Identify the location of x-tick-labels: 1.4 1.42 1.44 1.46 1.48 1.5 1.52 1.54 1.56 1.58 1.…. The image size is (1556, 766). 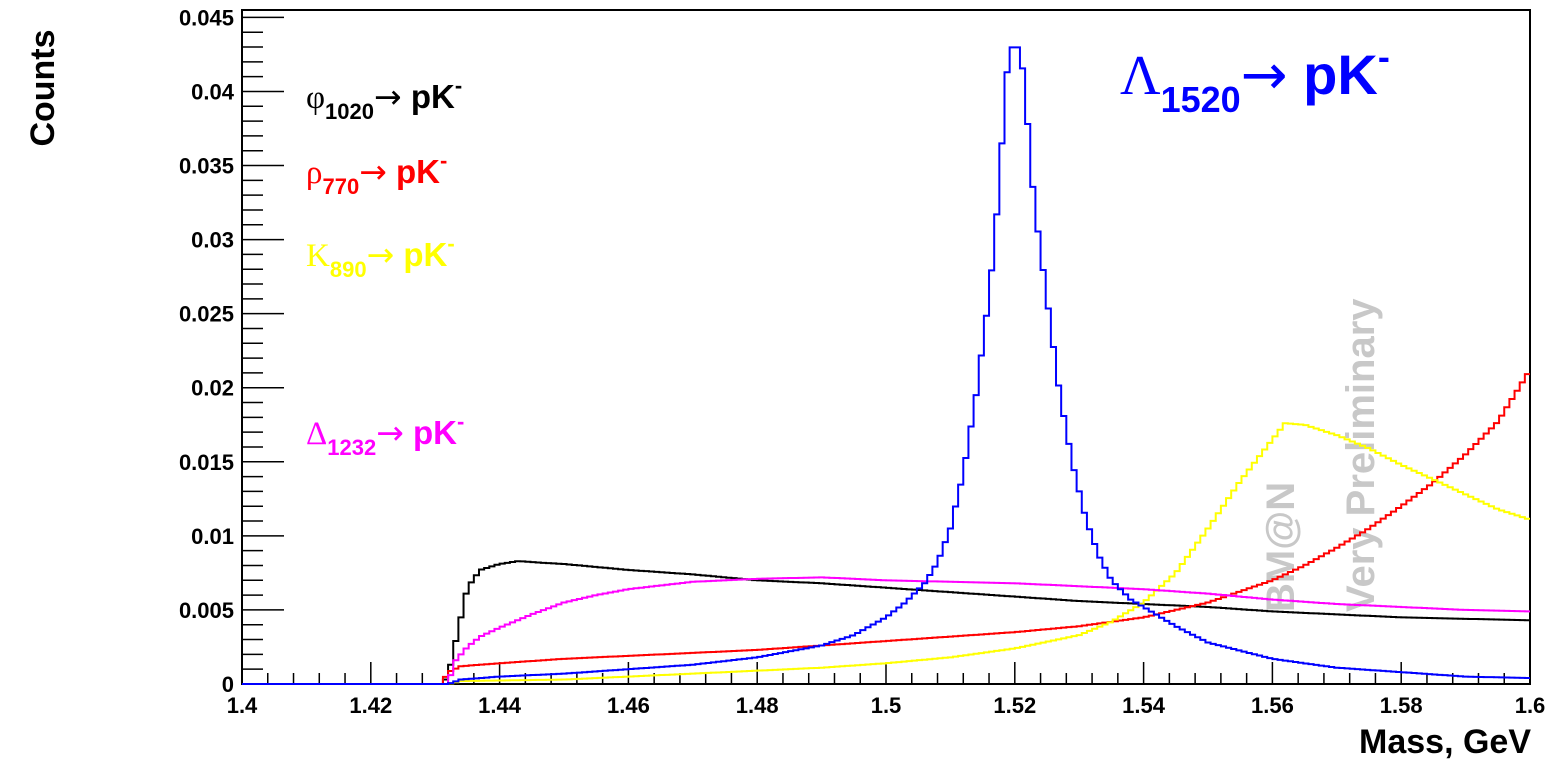
(886, 705).